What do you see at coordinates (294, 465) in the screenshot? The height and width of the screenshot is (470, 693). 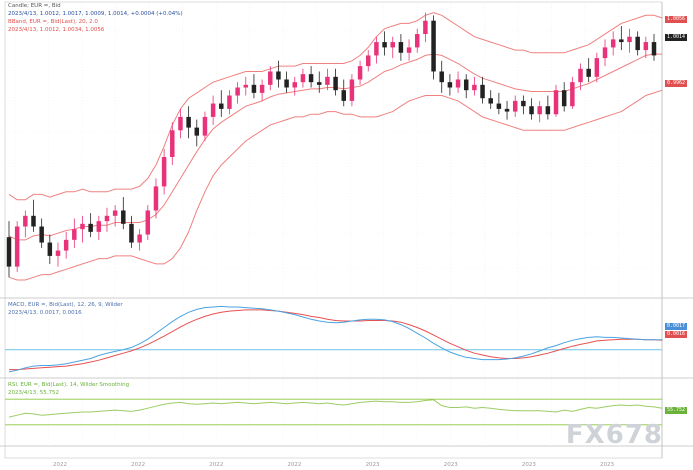 I see `x-tick-label-3: 2022` at bounding box center [294, 465].